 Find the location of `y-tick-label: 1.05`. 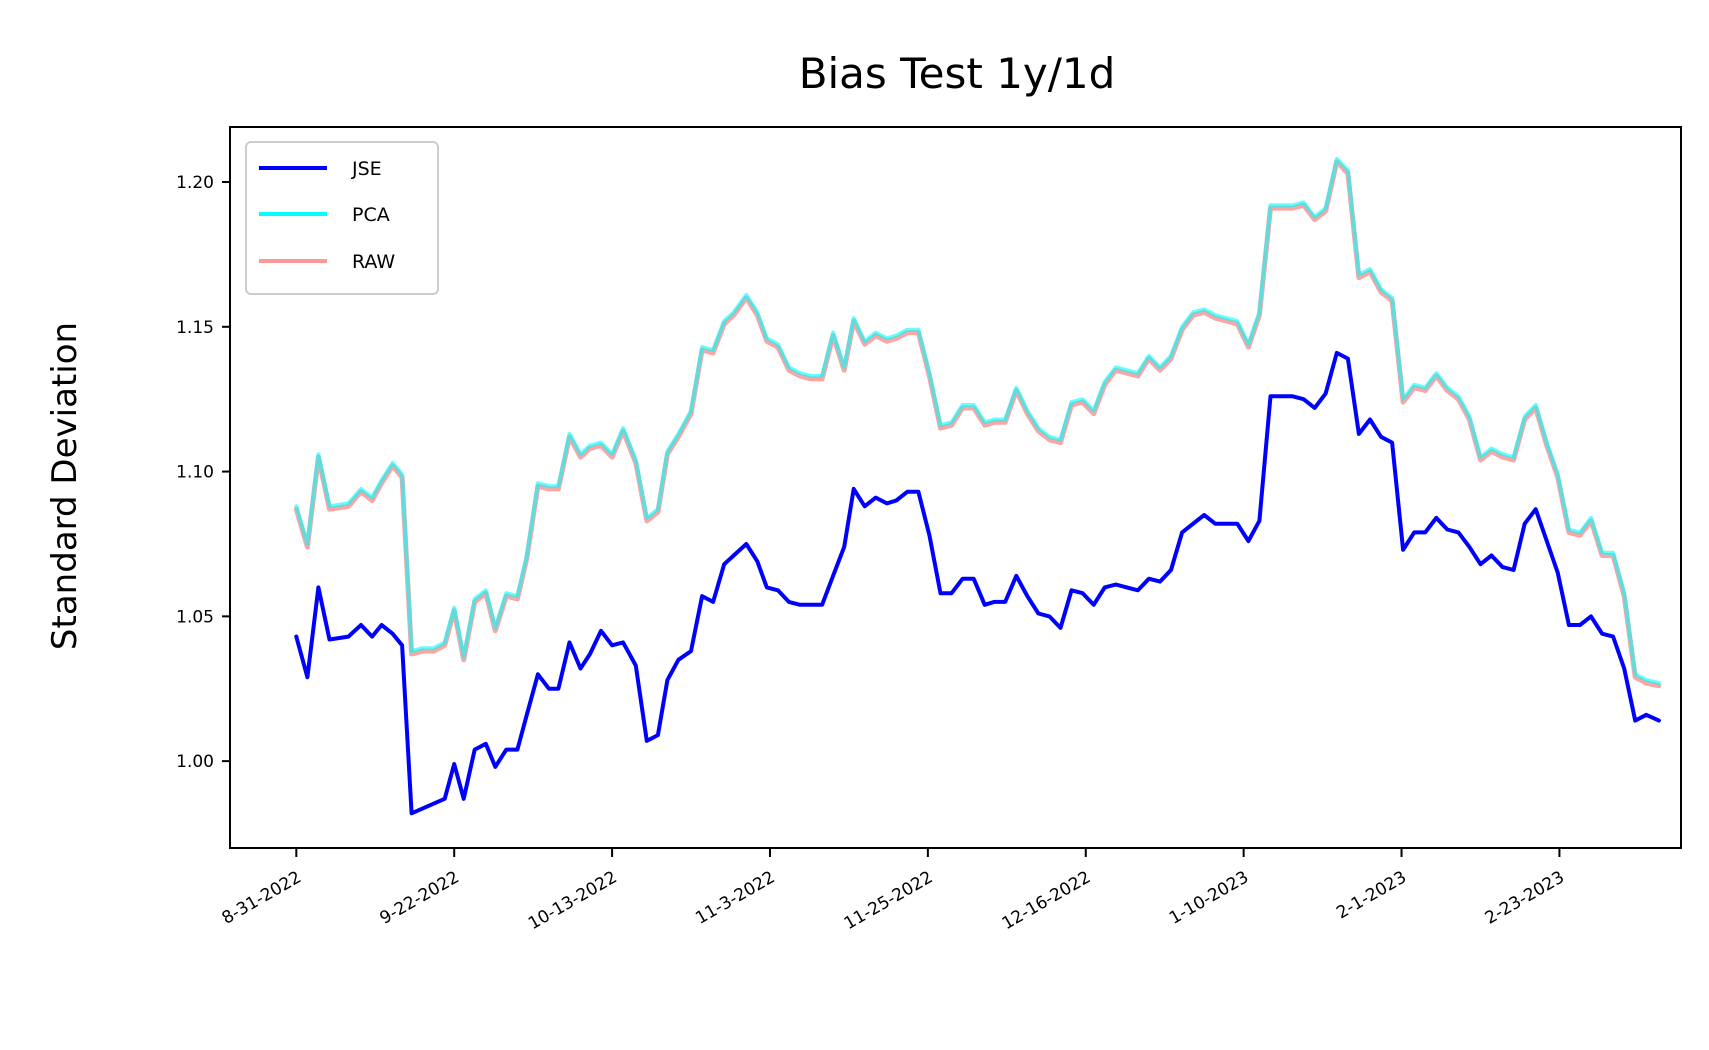

y-tick-label: 1.05 is located at coordinates (195, 617).